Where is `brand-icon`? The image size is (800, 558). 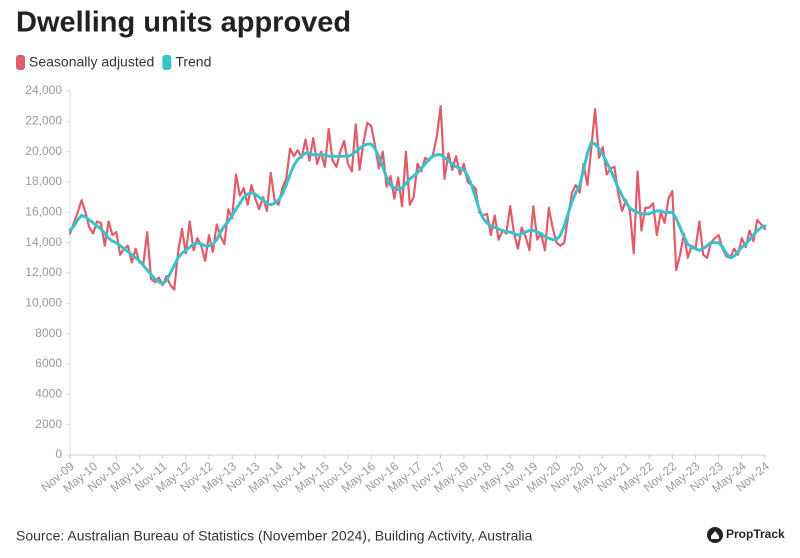 brand-icon is located at coordinates (715, 535).